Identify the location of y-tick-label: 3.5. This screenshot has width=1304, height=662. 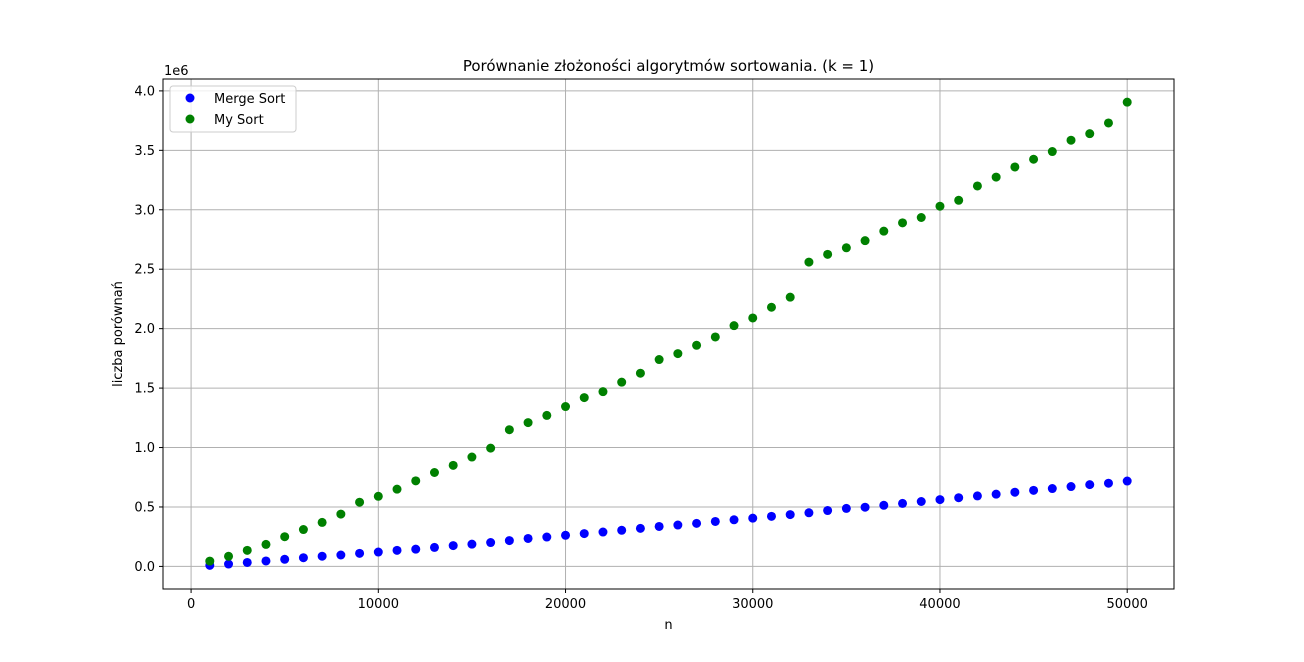
(144, 151).